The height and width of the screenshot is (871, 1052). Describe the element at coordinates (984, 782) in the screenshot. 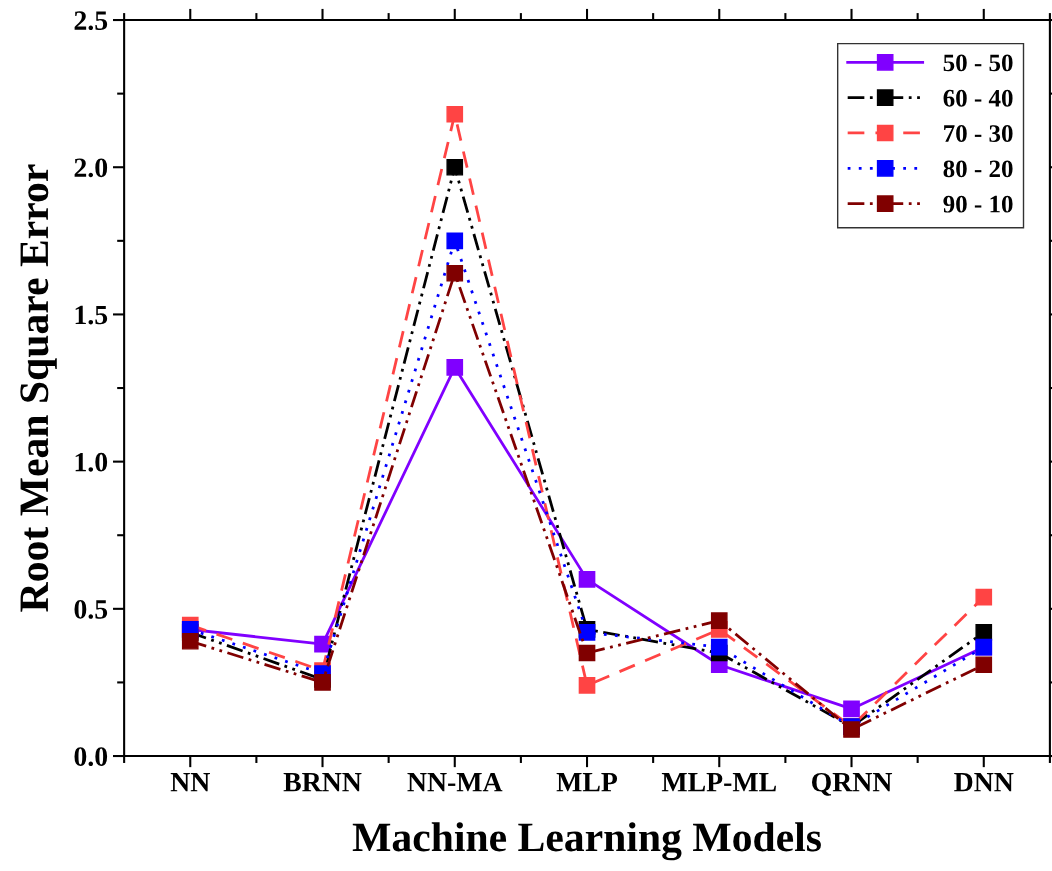

I see `x-tick-label: DNN` at that location.